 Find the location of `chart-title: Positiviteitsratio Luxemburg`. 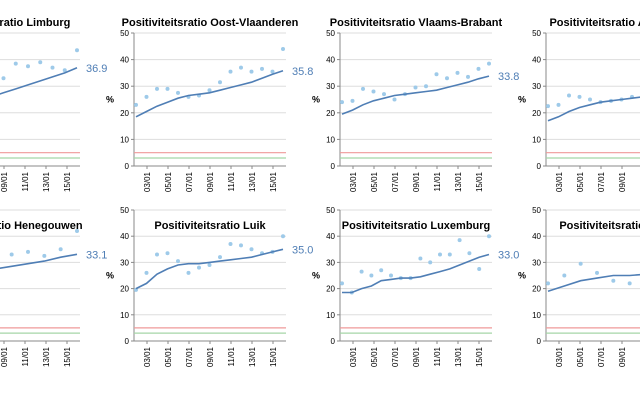

chart-title: Positiviteitsratio Luxemburg is located at coordinates (416, 226).